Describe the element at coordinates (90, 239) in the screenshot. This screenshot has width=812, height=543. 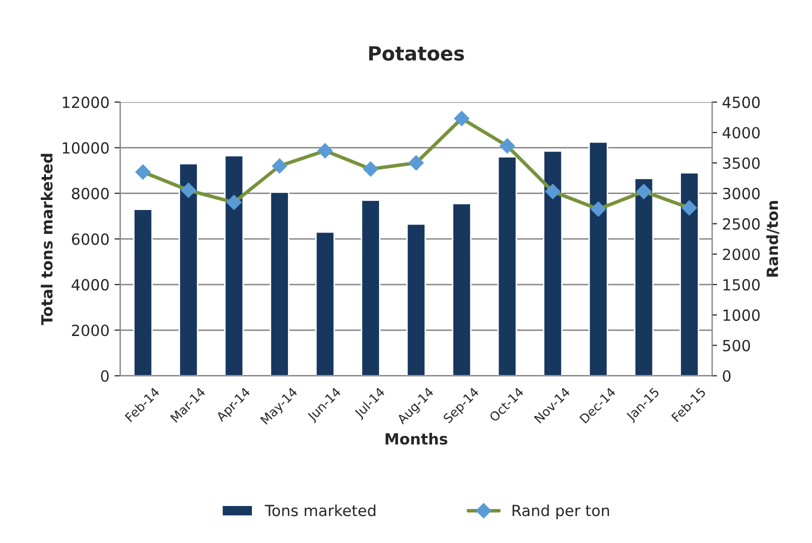
I see `y-tick-label: 6000` at that location.